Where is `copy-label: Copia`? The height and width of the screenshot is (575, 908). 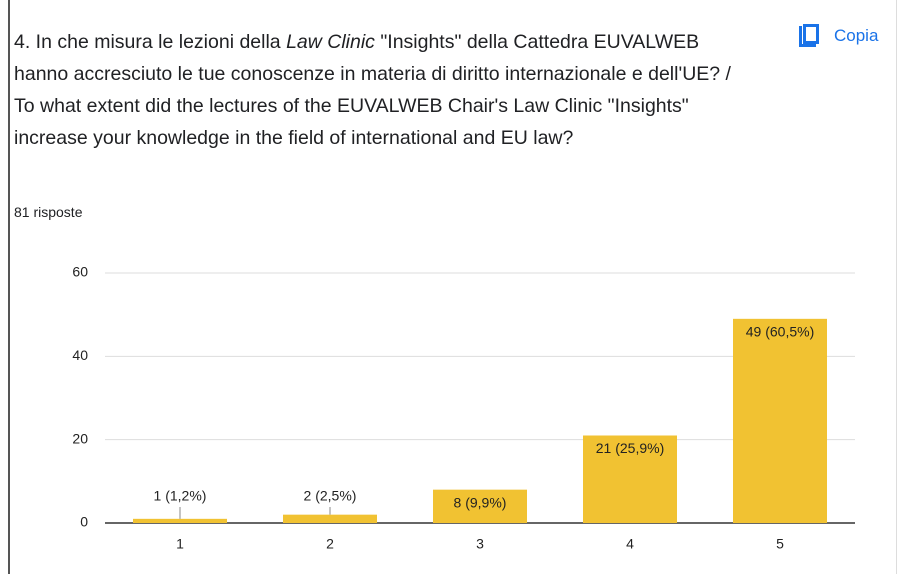
copy-label: Copia is located at coordinates (856, 35).